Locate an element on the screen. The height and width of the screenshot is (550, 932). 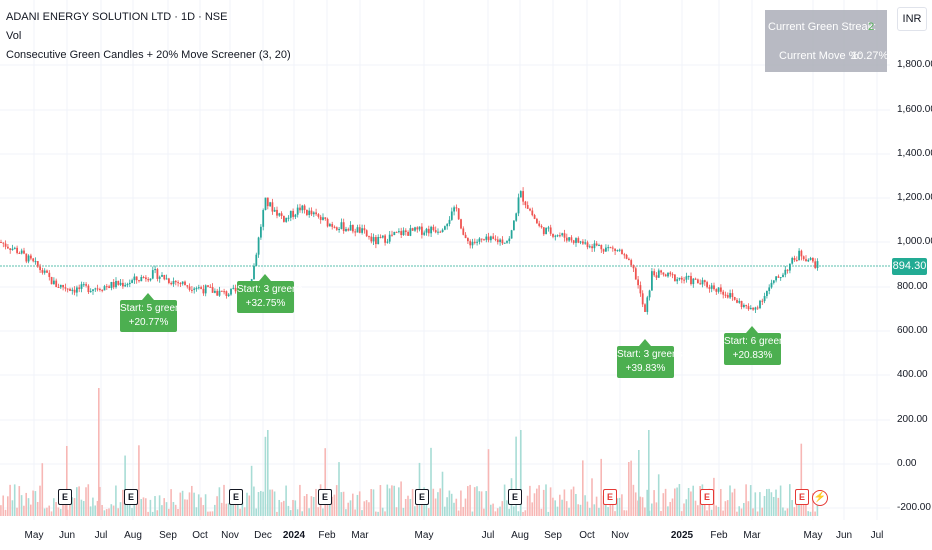
symbol-title: ADANI ENERGY SOLUTION LTD · 1D · NSE is located at coordinates (117, 17).